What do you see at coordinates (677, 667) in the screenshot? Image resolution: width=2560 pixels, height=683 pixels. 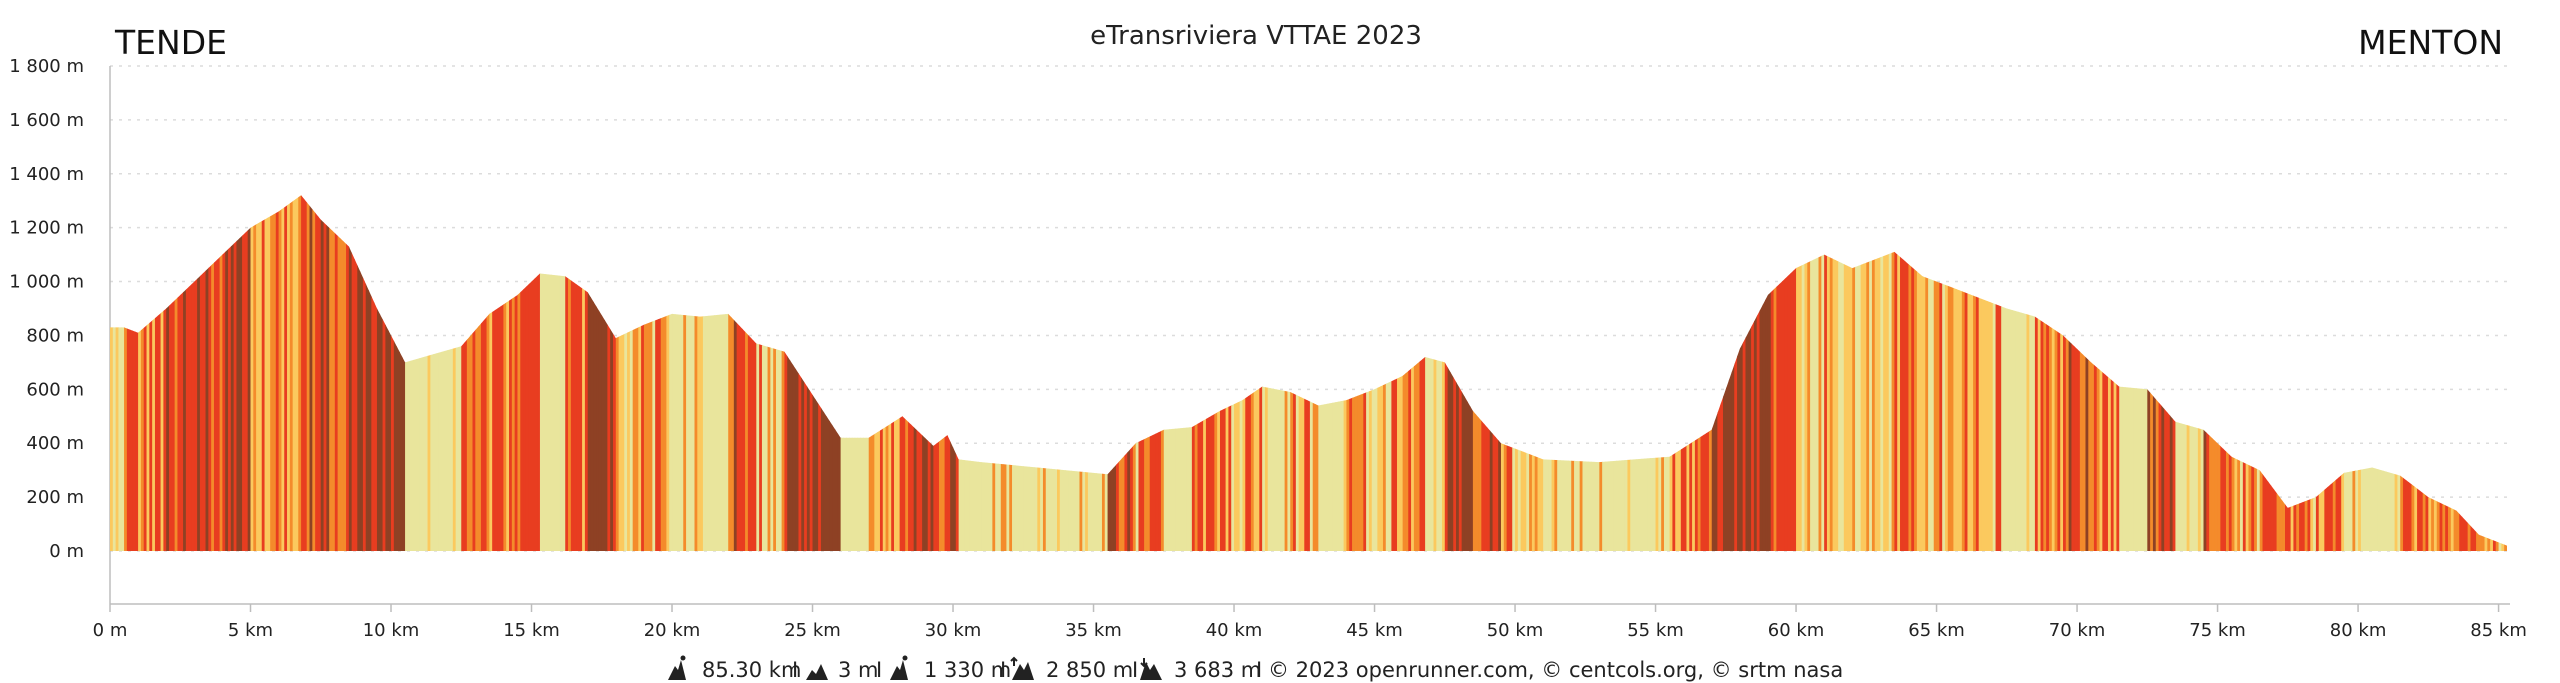 I see `distance-icon` at bounding box center [677, 667].